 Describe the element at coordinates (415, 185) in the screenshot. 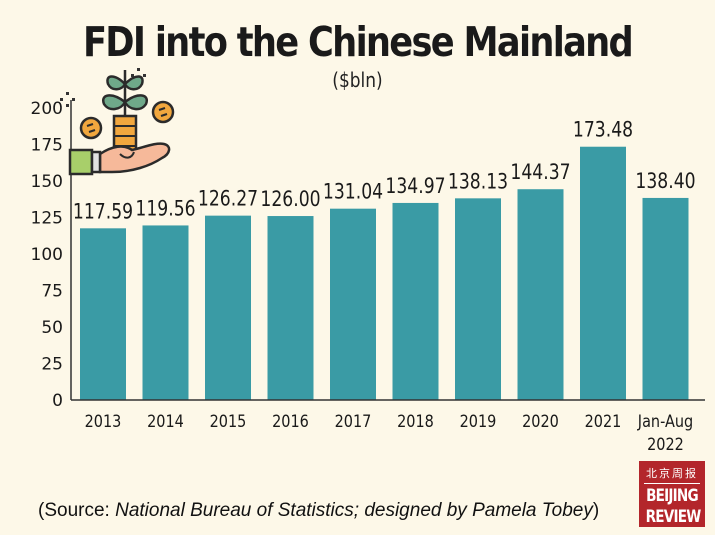

I see `data-label: 134.97` at that location.